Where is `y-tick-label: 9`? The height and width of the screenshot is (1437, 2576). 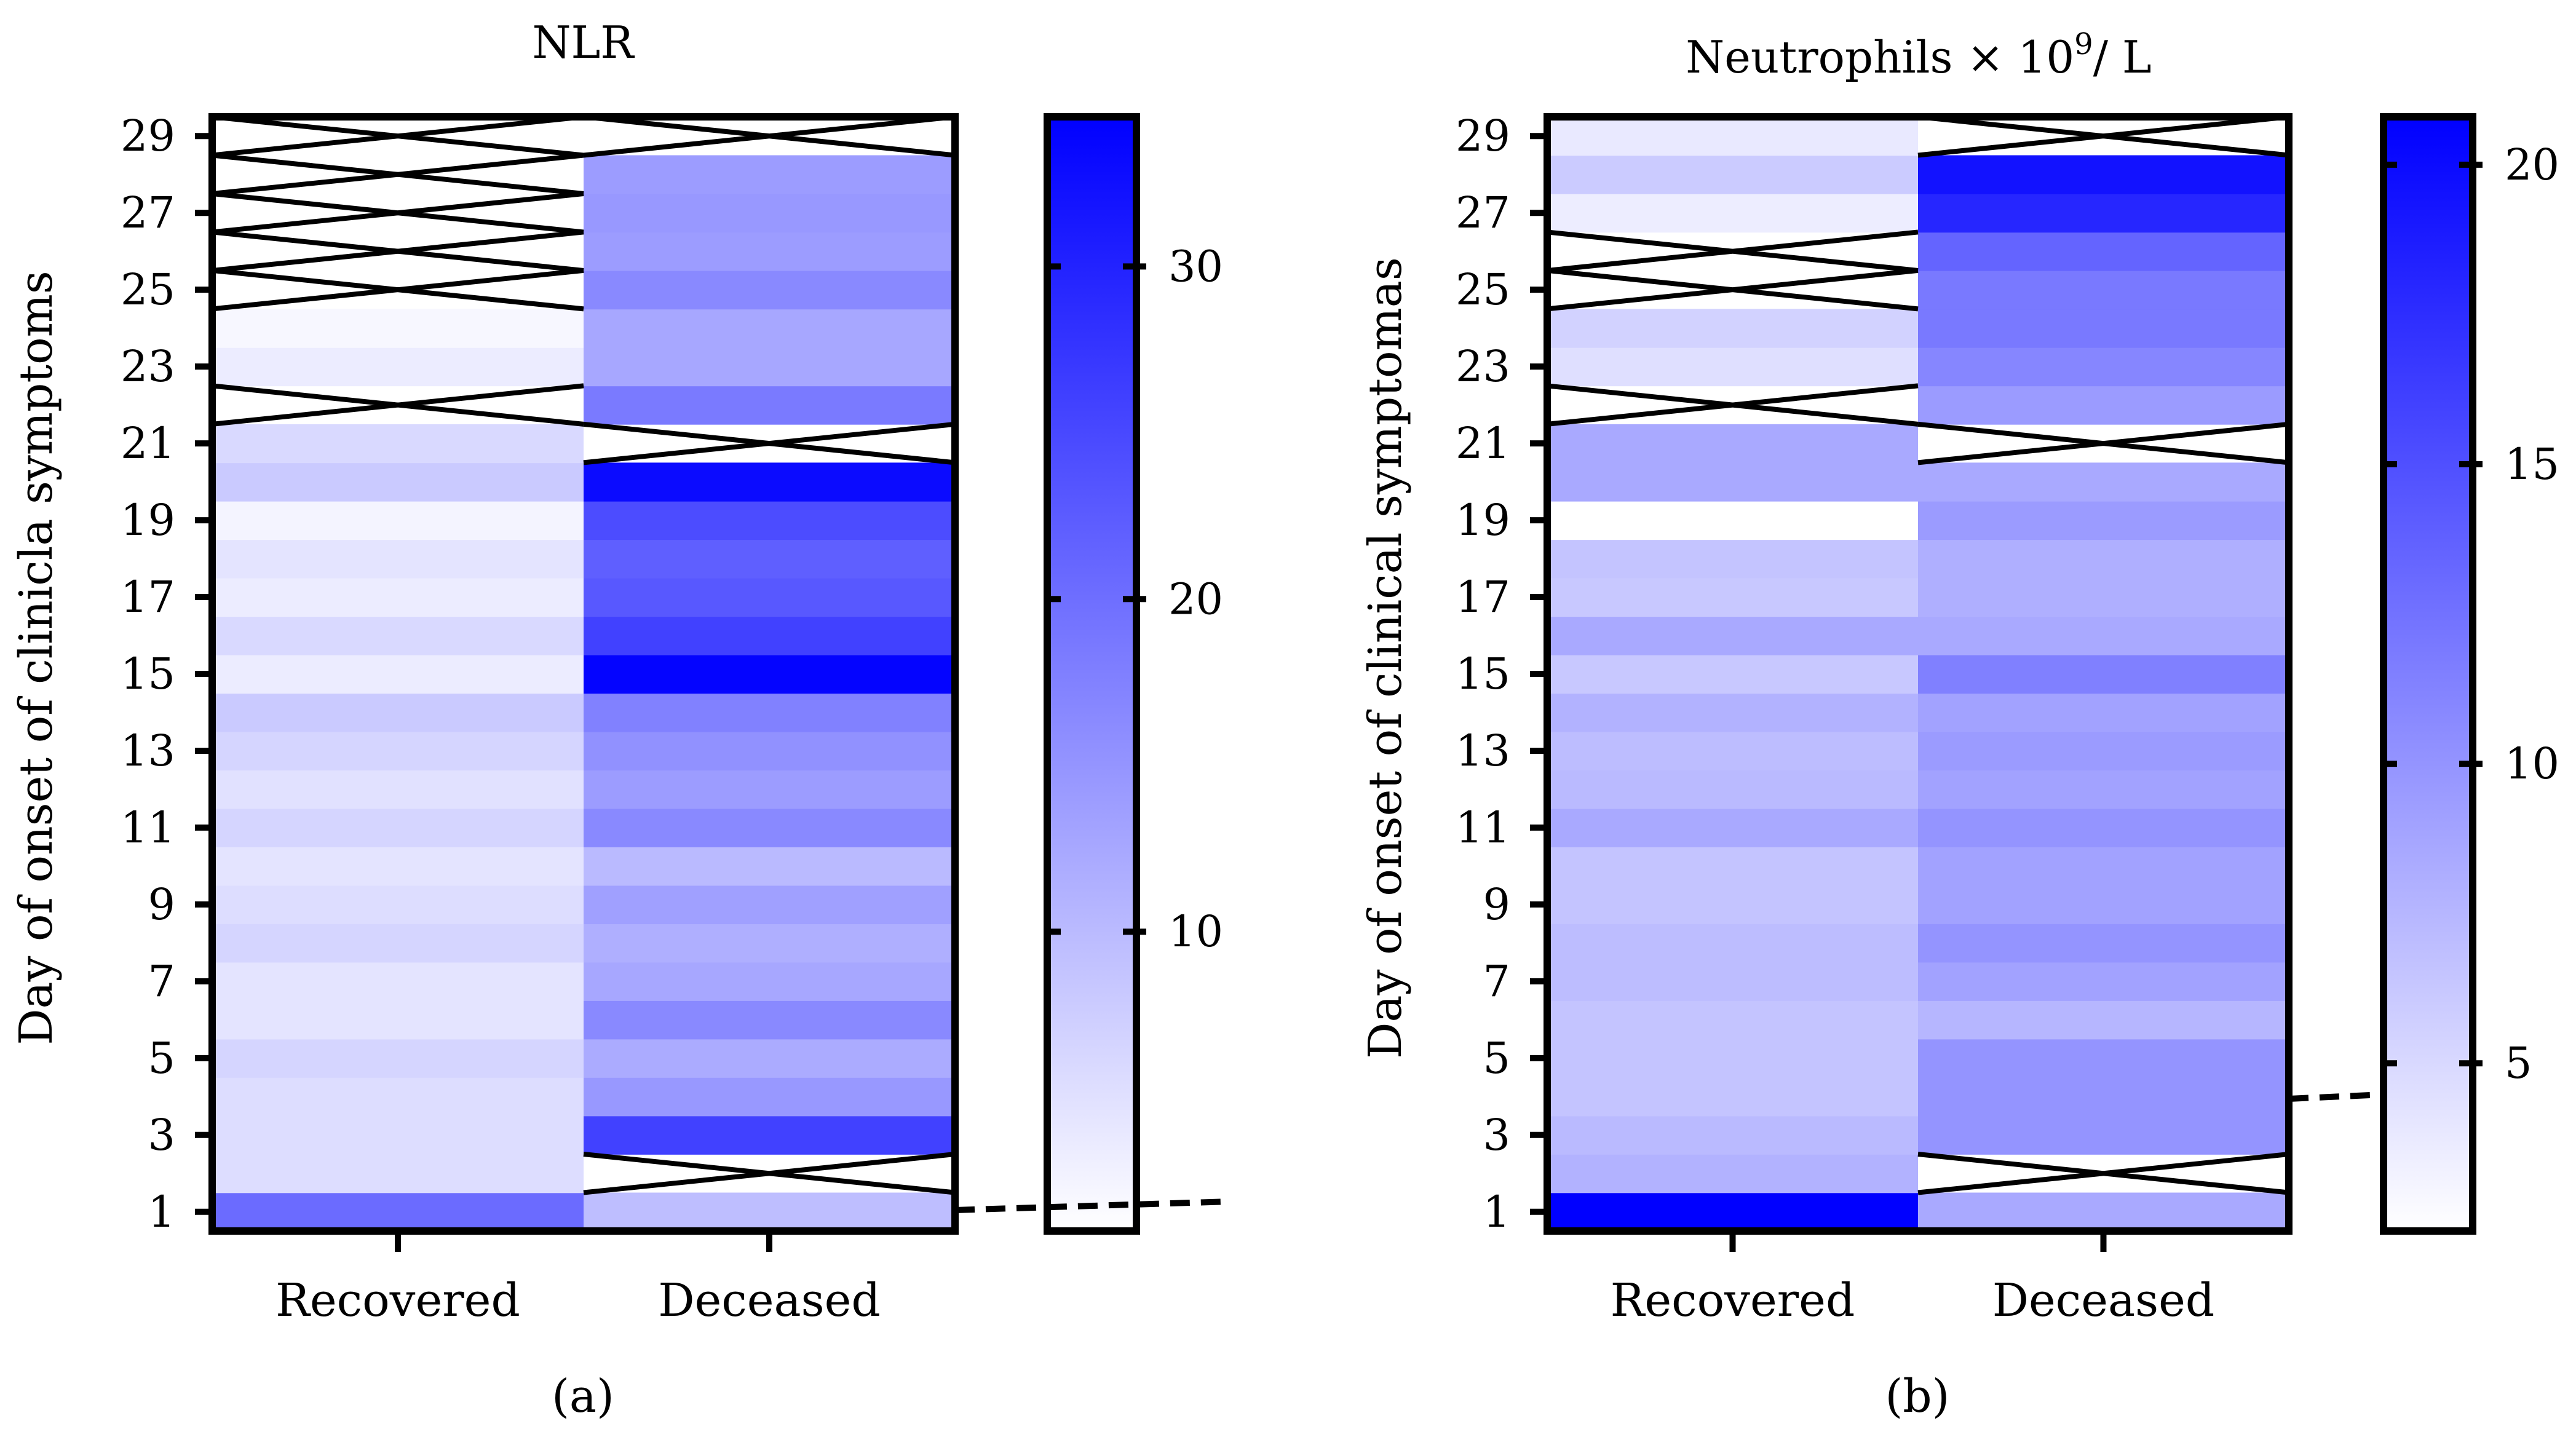 y-tick-label: 9 is located at coordinates (1496, 904).